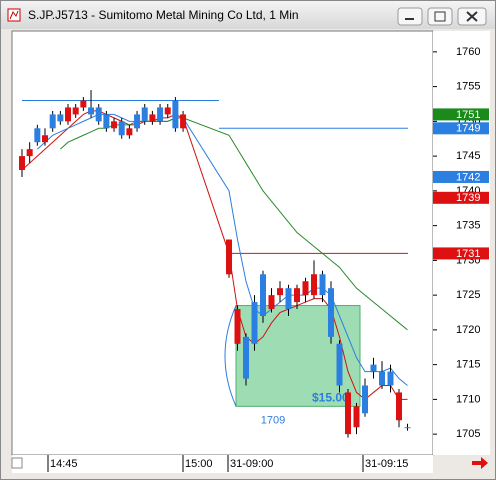 This screenshot has height=480, width=496. Describe the element at coordinates (468, 87) in the screenshot. I see `y-tick-label: 1755` at that location.